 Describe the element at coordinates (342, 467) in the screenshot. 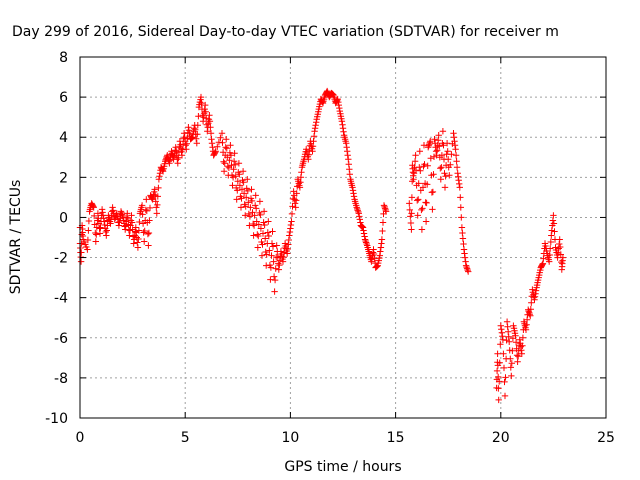

I see `x-axis-label: GPS time / hours` at that location.